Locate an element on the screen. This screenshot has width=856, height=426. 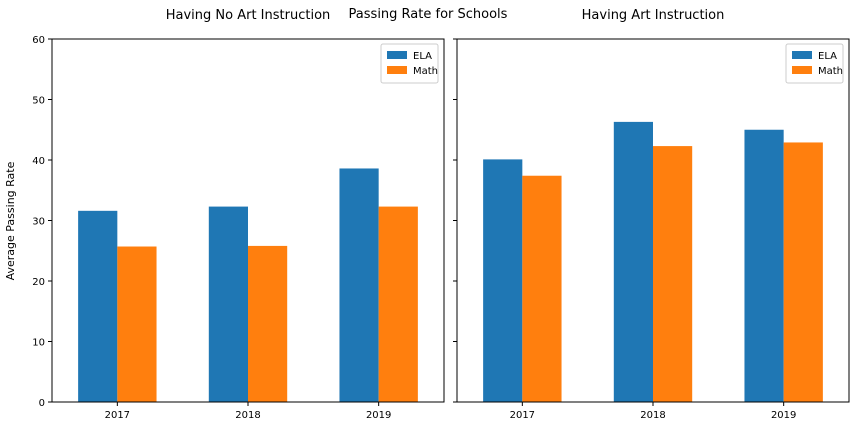
y-axis-label: Average Passing Rate is located at coordinates (10, 220).